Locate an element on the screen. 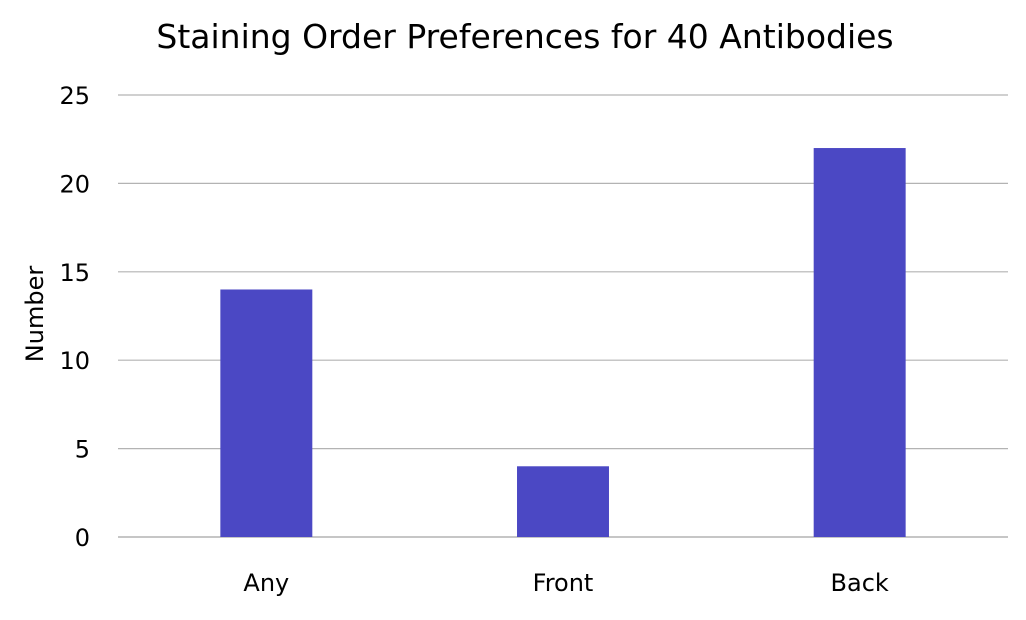  x-axis-categories: Any Front Back is located at coordinates (565, 583).